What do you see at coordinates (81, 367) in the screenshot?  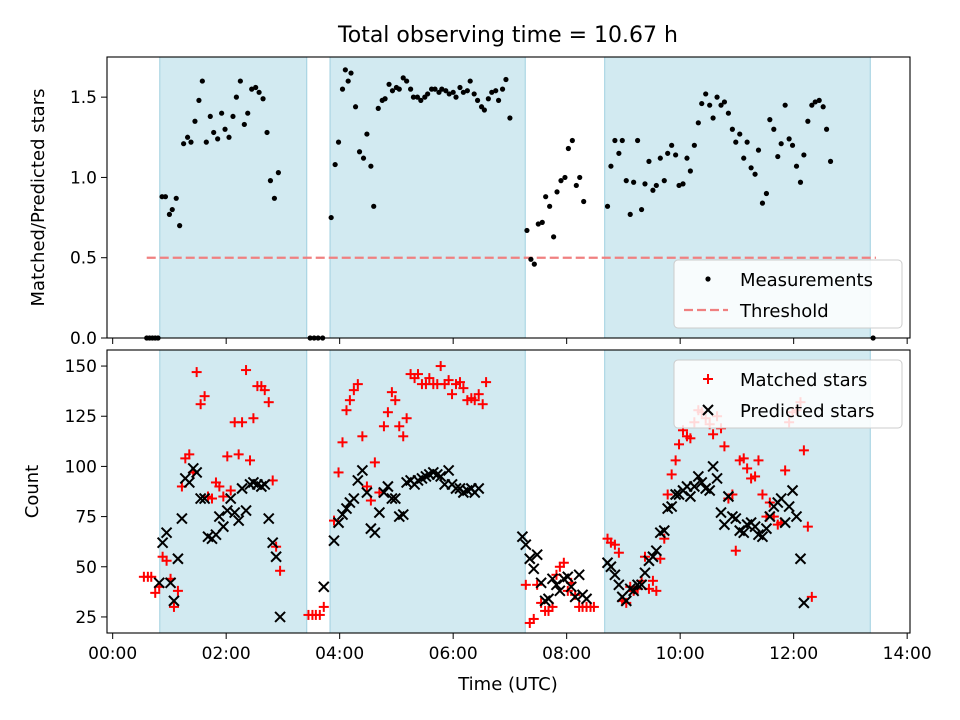 I see `y-tick-label: 150` at bounding box center [81, 367].